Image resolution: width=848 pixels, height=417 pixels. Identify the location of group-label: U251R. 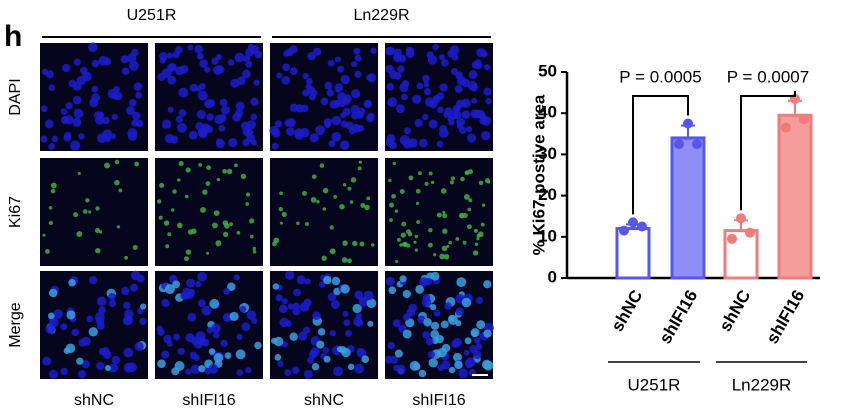
(654, 384).